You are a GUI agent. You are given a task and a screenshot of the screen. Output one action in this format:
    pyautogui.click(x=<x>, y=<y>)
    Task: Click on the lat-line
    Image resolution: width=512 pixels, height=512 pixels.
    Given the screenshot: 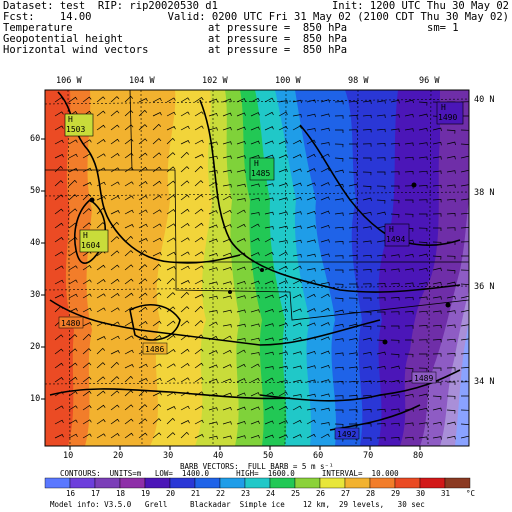 What is the action you would take?
    pyautogui.click(x=257, y=101)
    